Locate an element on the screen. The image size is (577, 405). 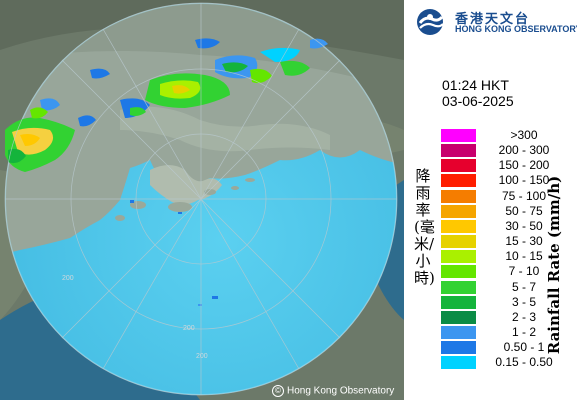
legend-label: 5 - 7 is located at coordinates (523, 286).